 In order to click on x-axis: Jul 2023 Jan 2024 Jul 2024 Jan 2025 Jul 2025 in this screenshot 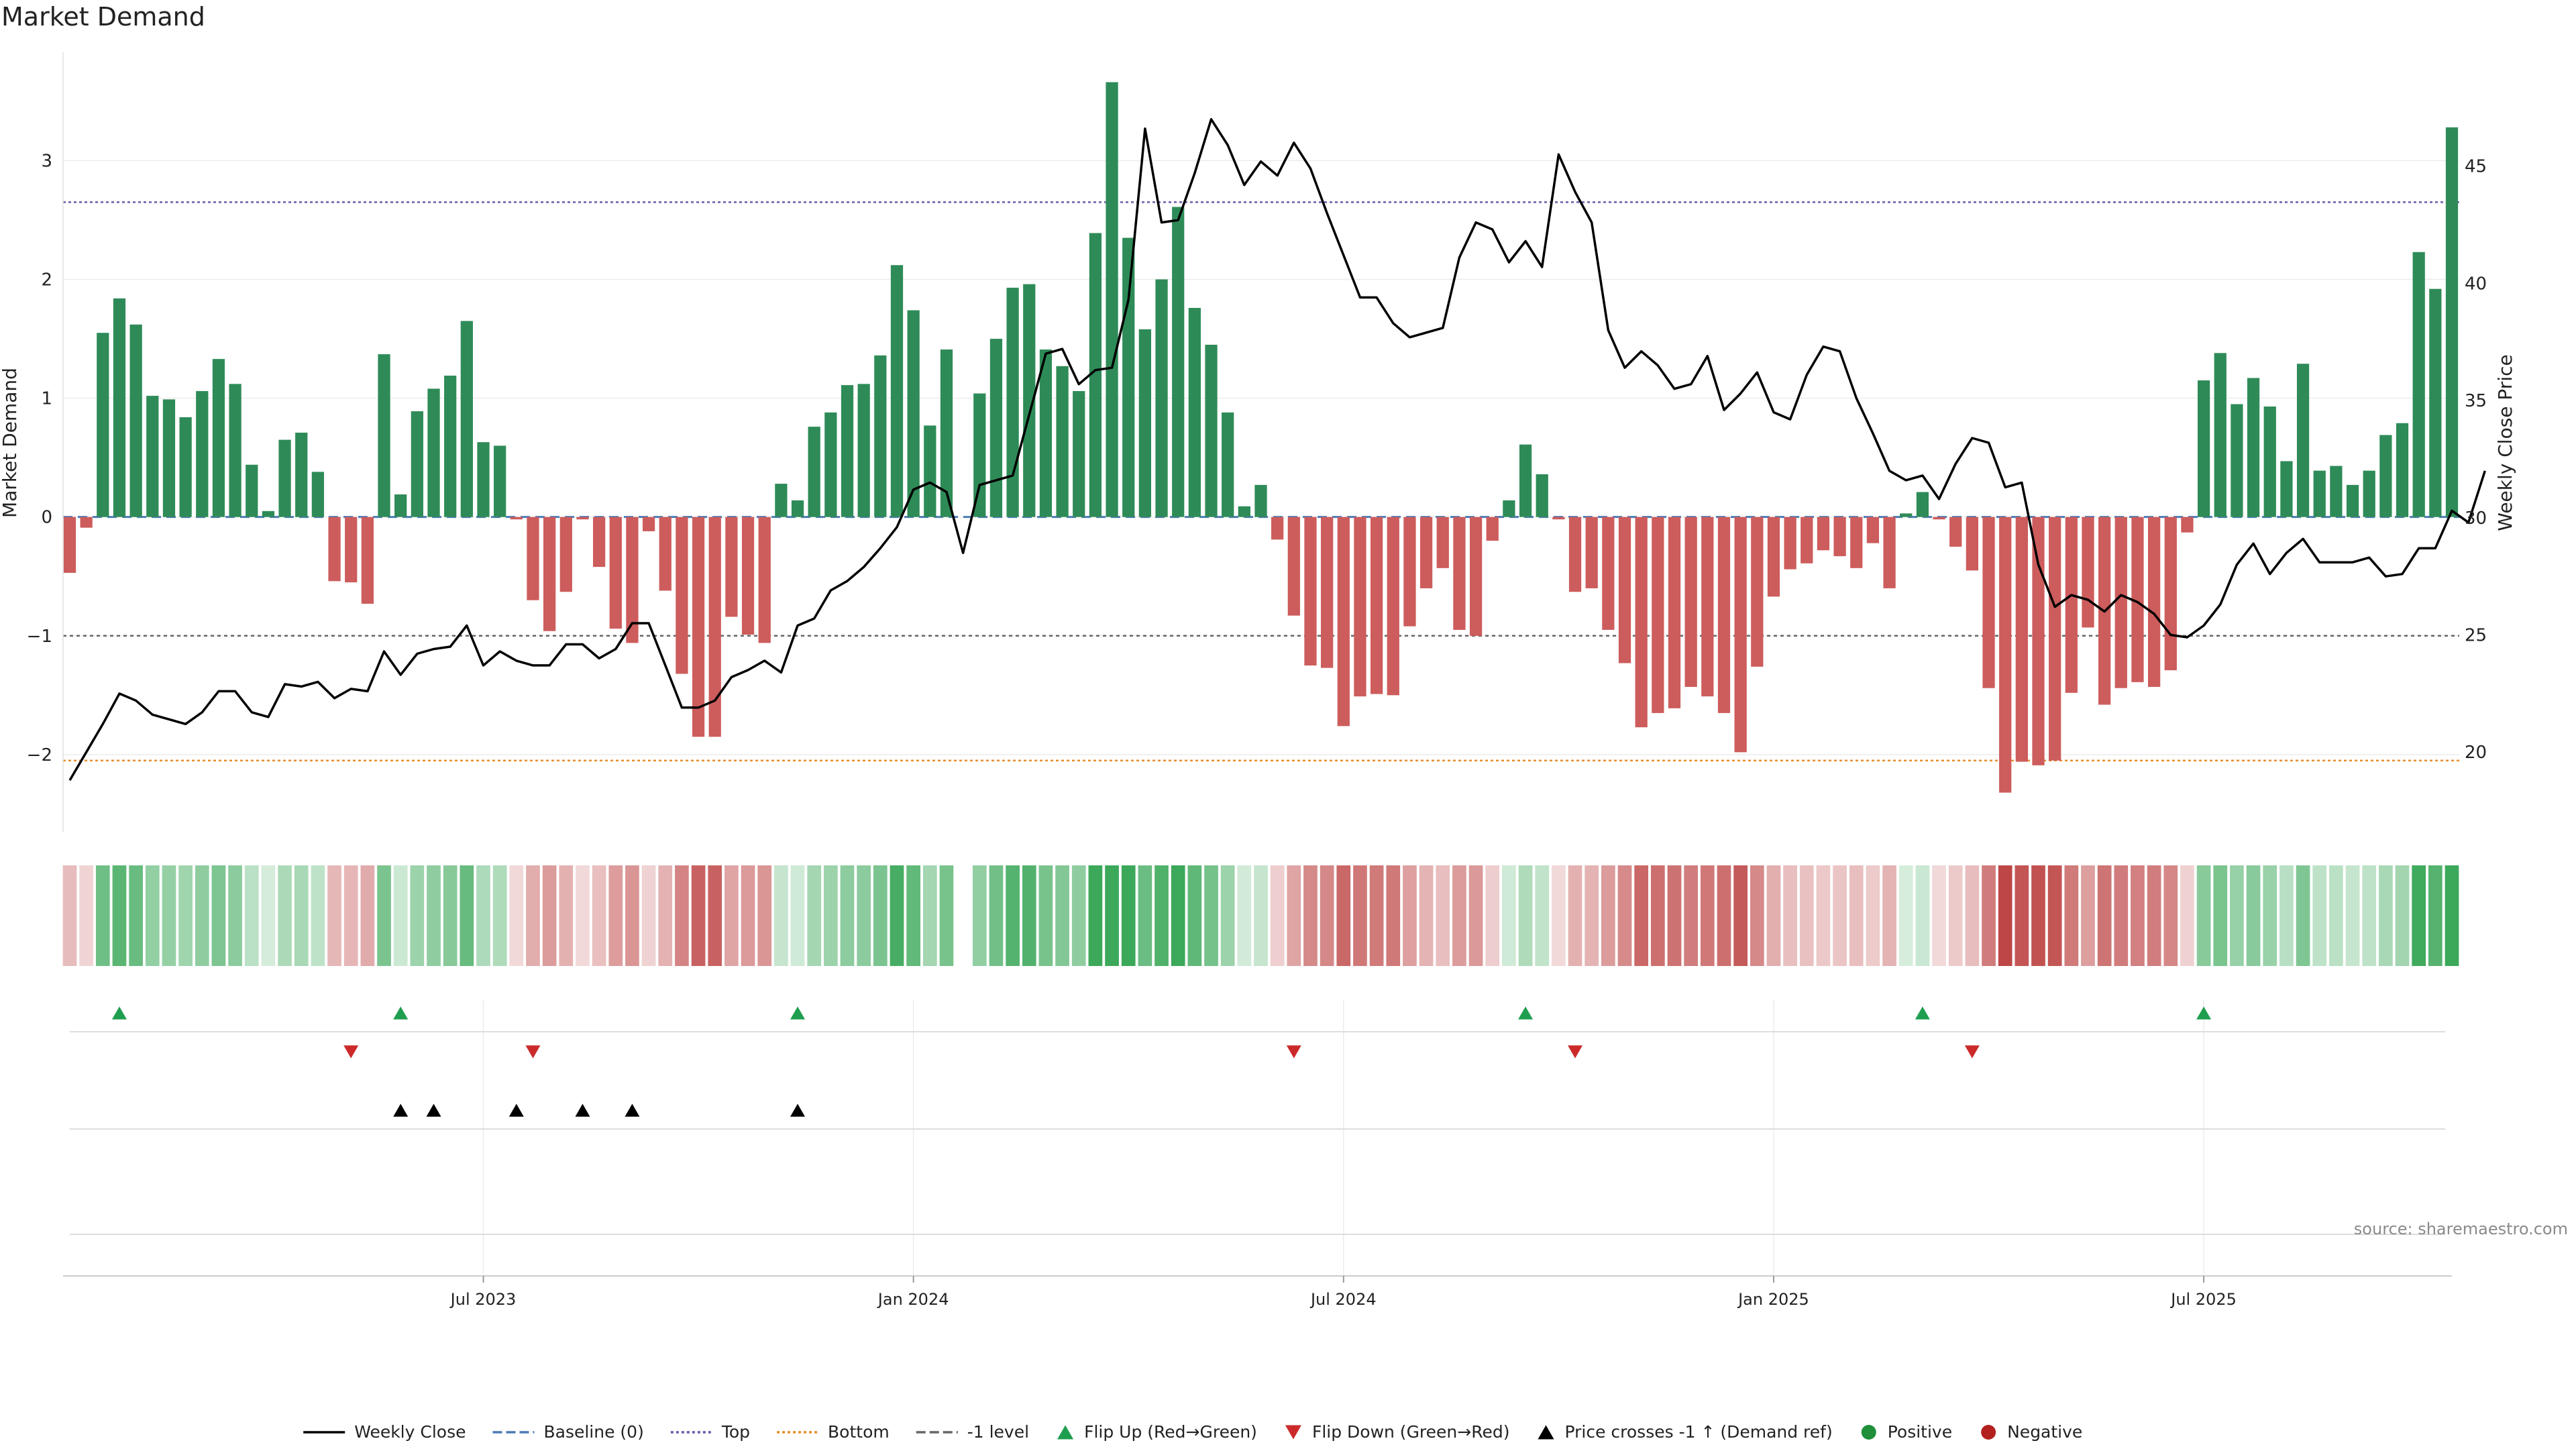, I will do `click(1257, 1292)`.